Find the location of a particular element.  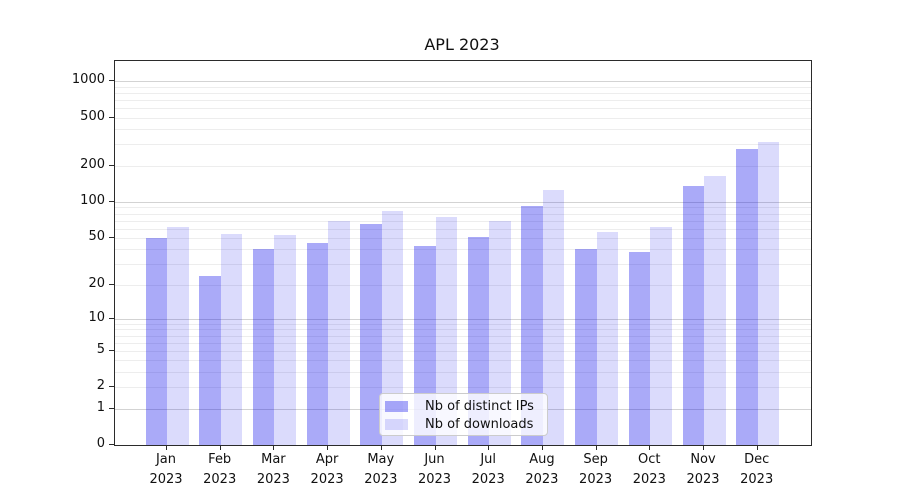

legend-item-distinct-ips: Nb of distinct IPs is located at coordinates (463, 406).